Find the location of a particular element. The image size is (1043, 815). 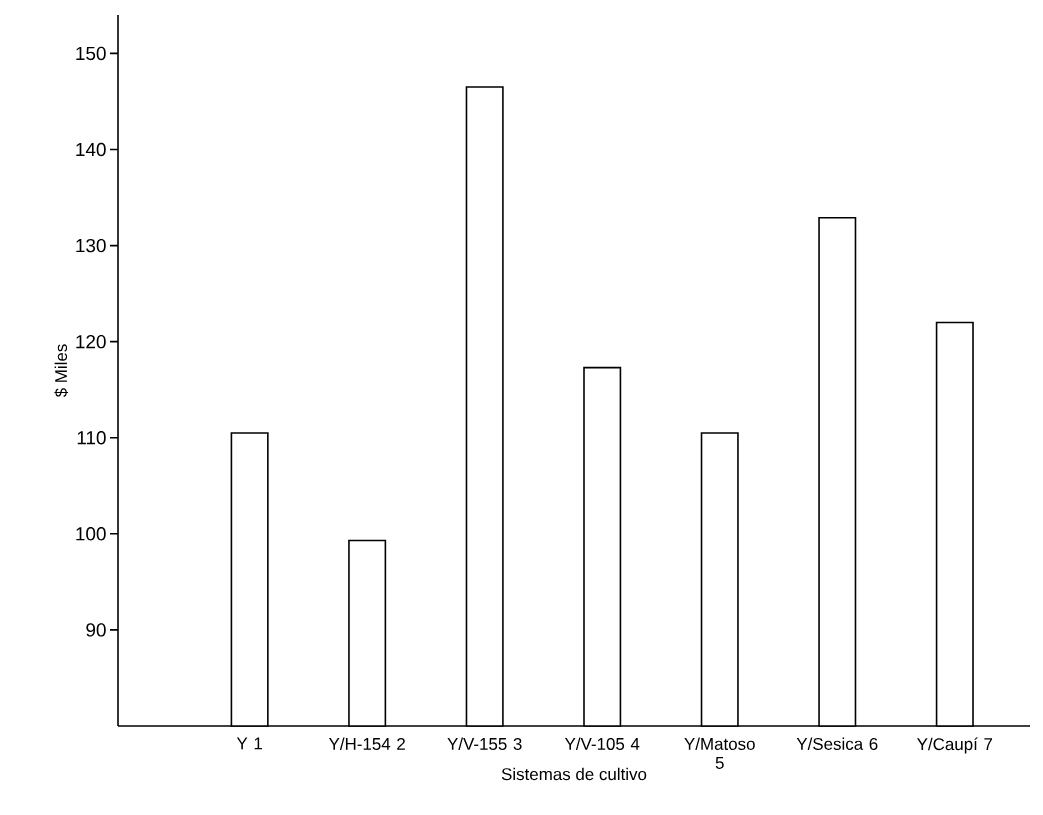

x-tick-label: Y/Matoso 5 is located at coordinates (719, 753).